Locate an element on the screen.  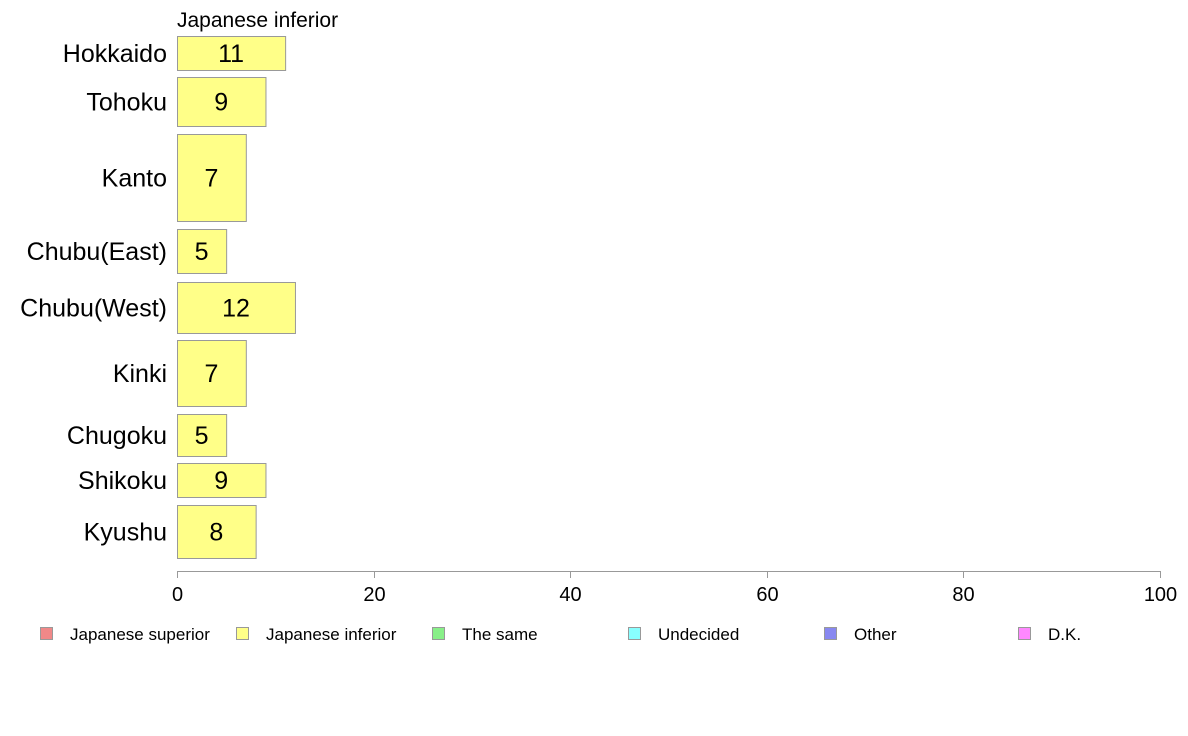
category-label: Chugoku is located at coordinates (117, 436).